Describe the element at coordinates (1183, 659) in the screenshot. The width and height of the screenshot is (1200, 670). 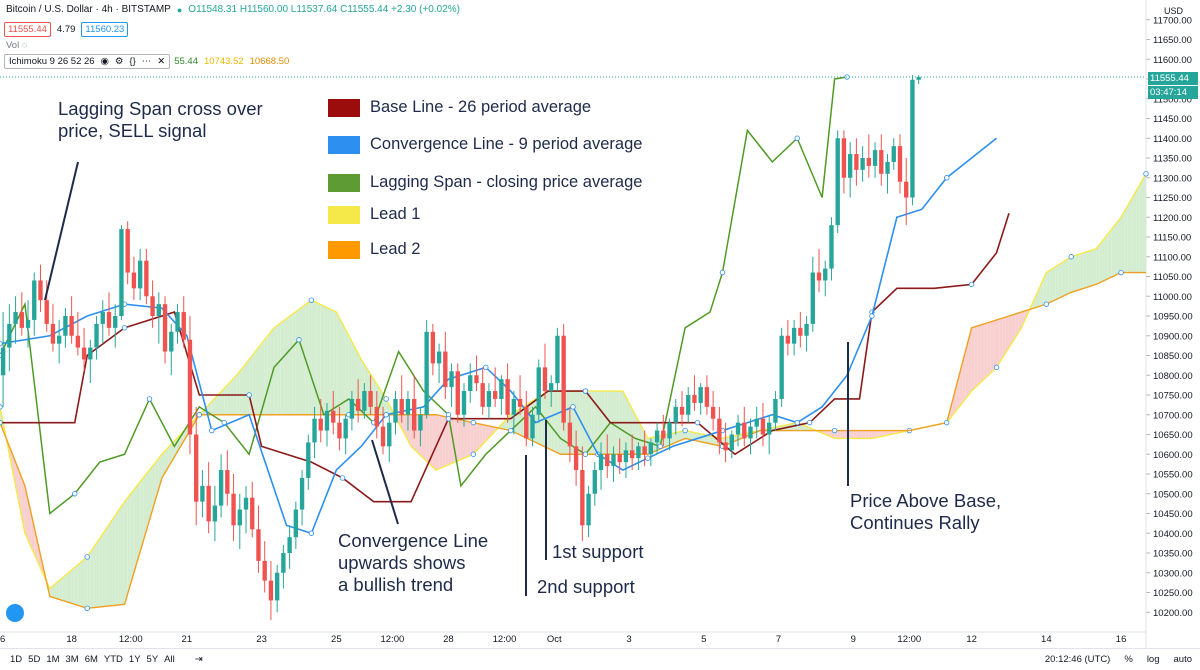
I see `auto-toggle: auto` at that location.